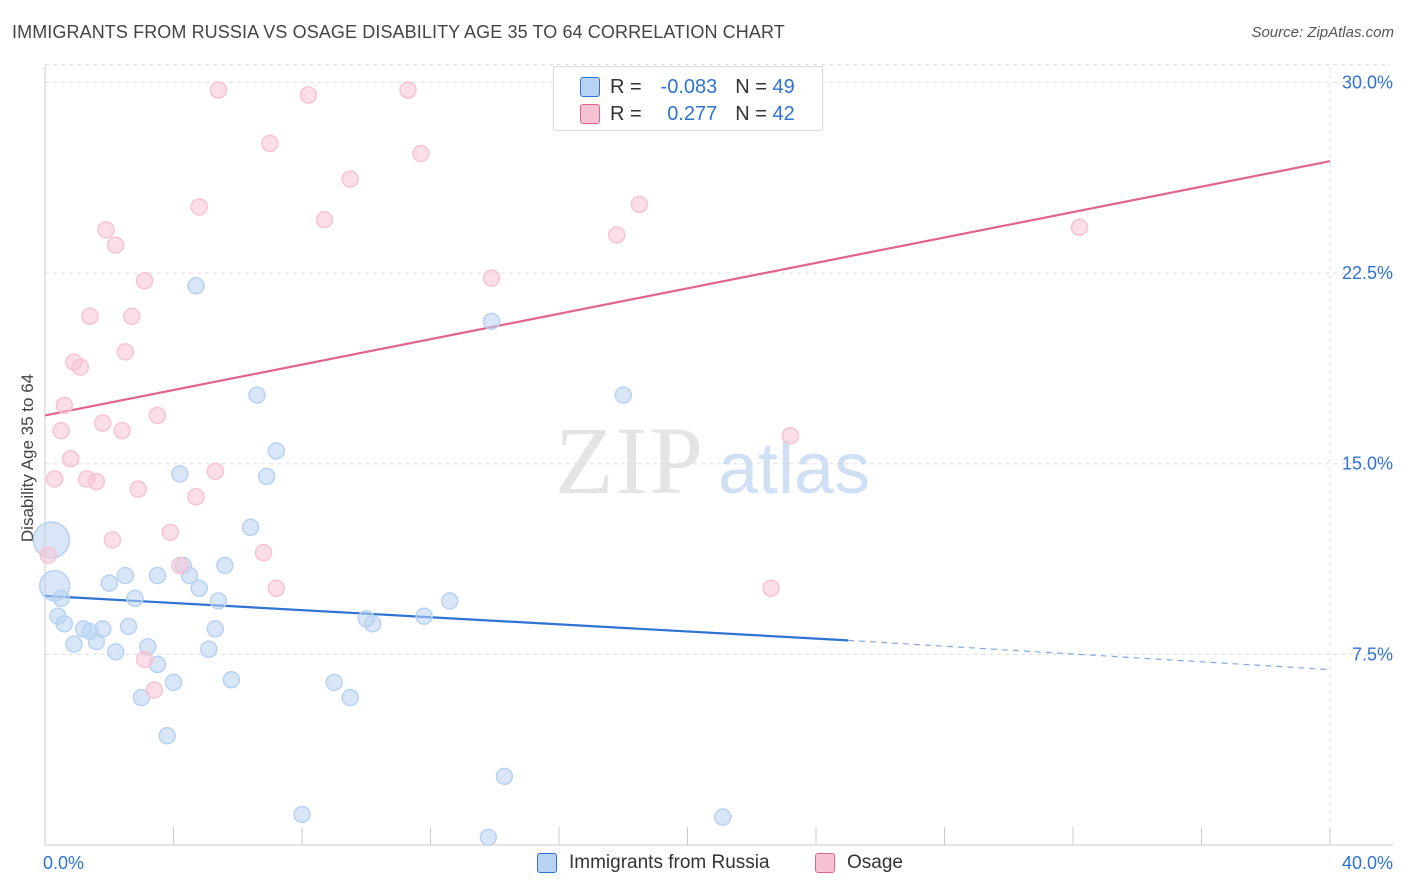 The width and height of the screenshot is (1406, 892). I want to click on source-label: Source: ZipAtlas.com, so click(1322, 32).